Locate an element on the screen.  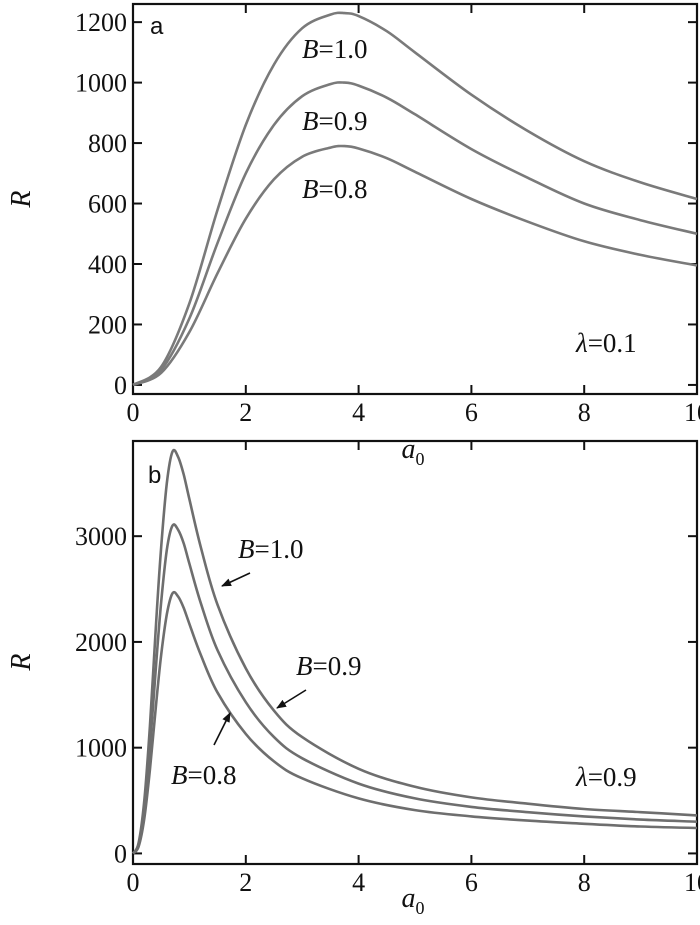
panel-letter: a is located at coordinates (157, 26).